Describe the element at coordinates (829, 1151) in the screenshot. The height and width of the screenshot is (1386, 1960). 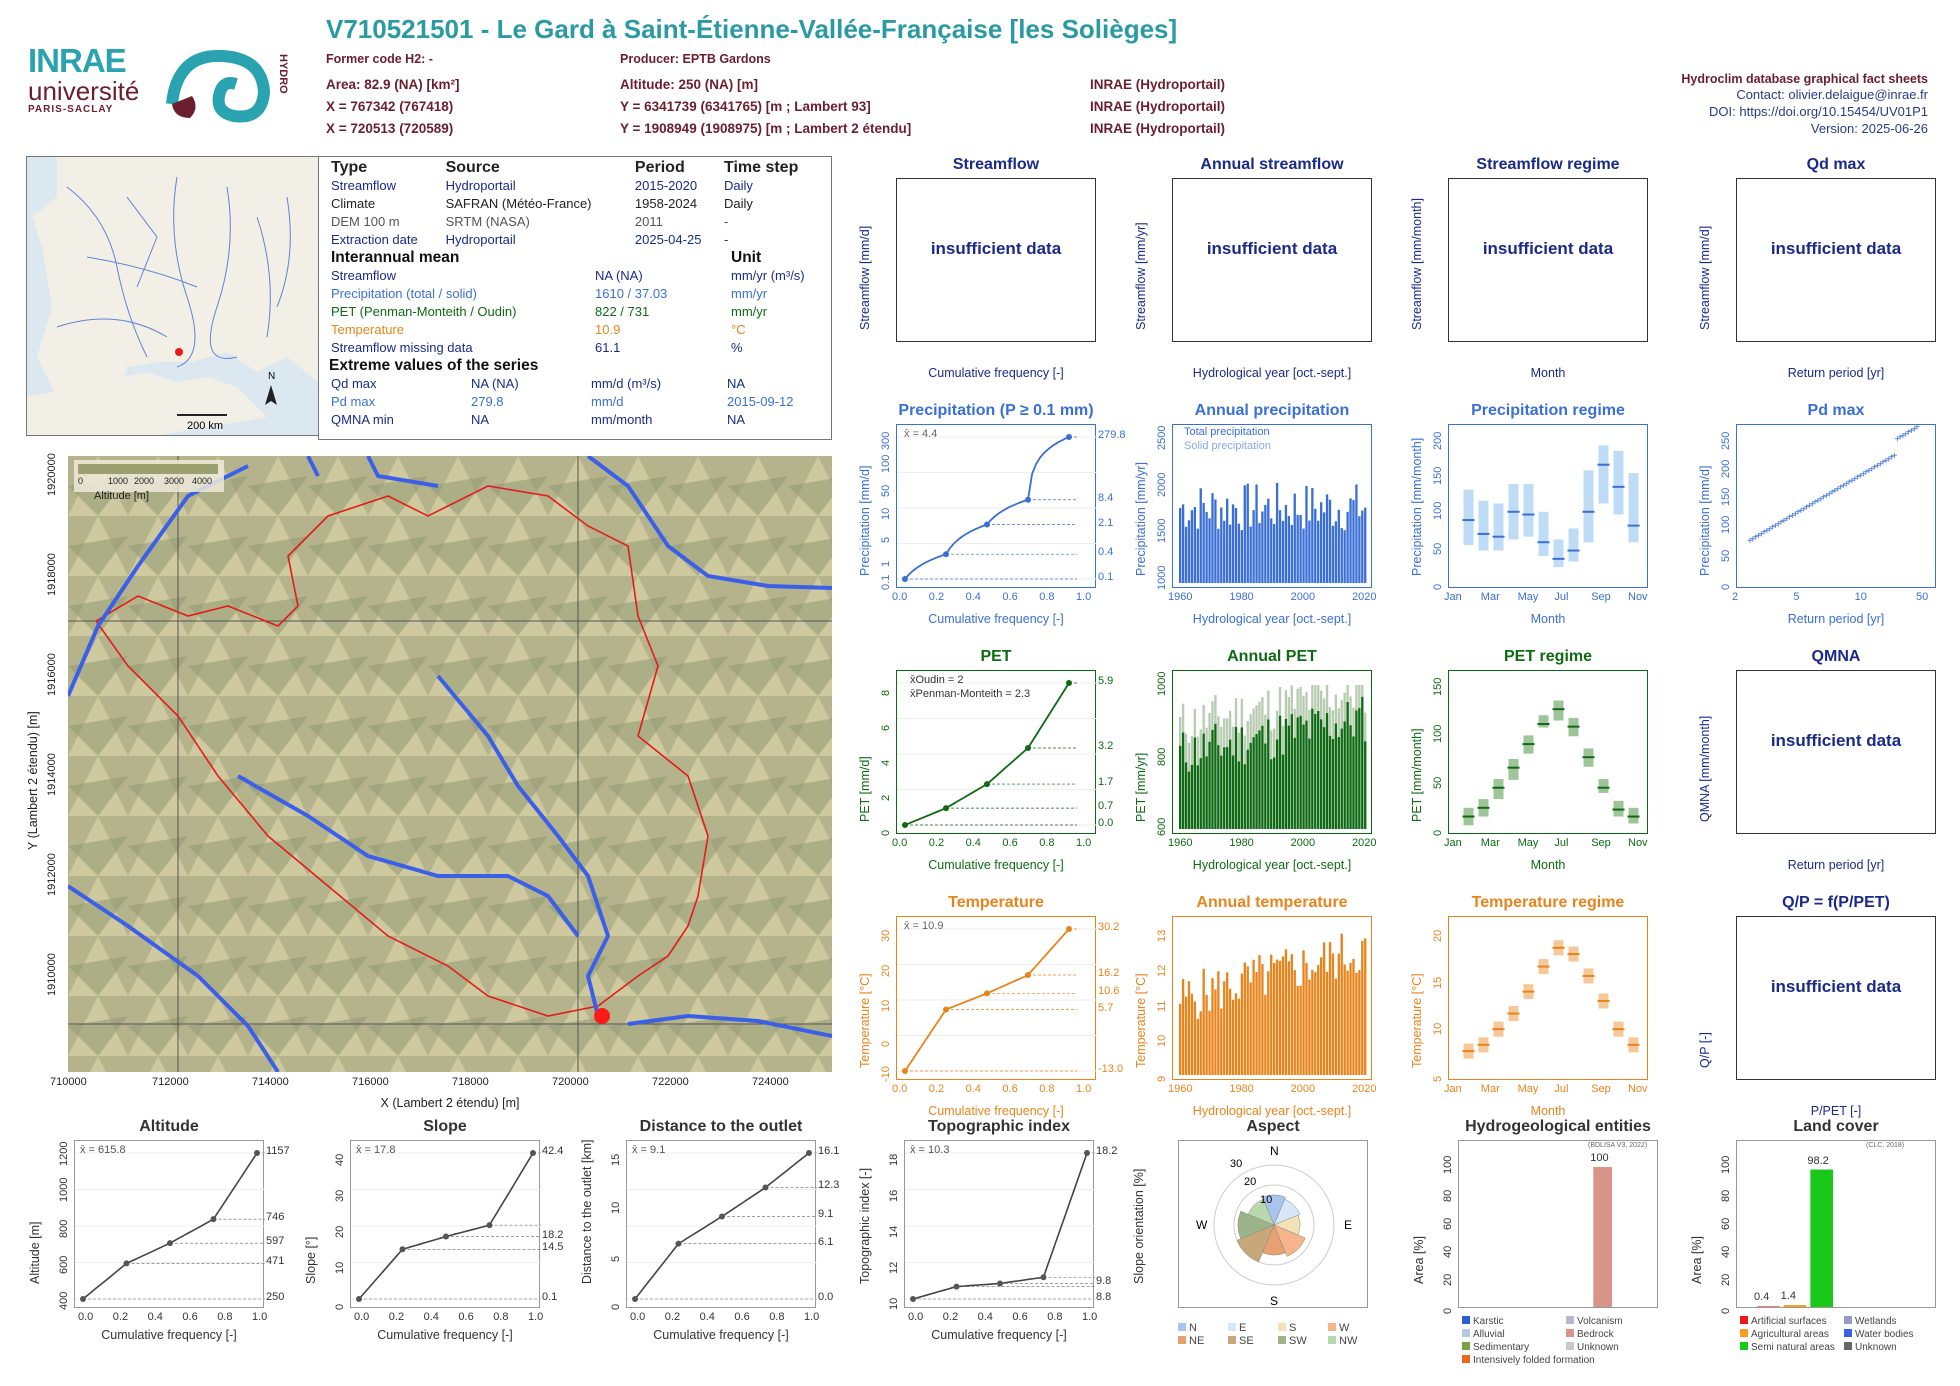
I see `distance-right-label: 16.1` at that location.